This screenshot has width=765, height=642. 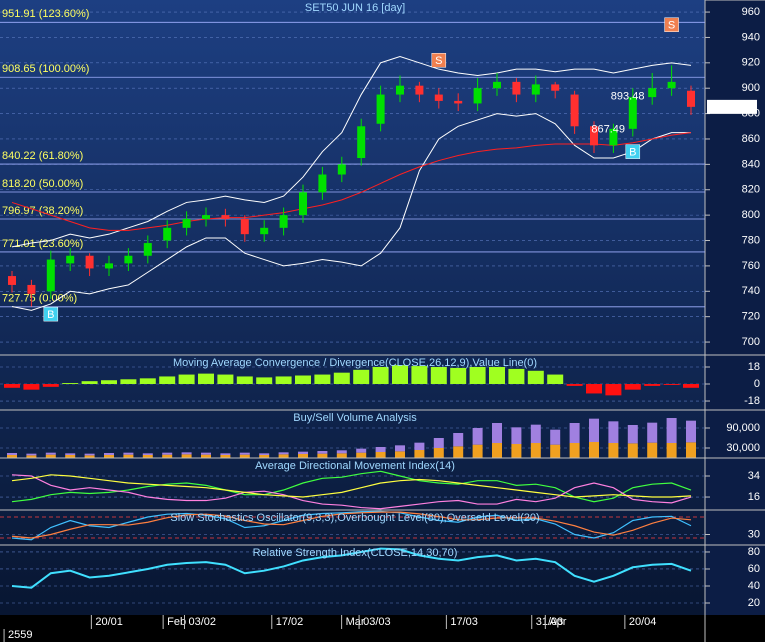 I want to click on fib-label: 771.01 (23.60%), so click(x=42, y=244).